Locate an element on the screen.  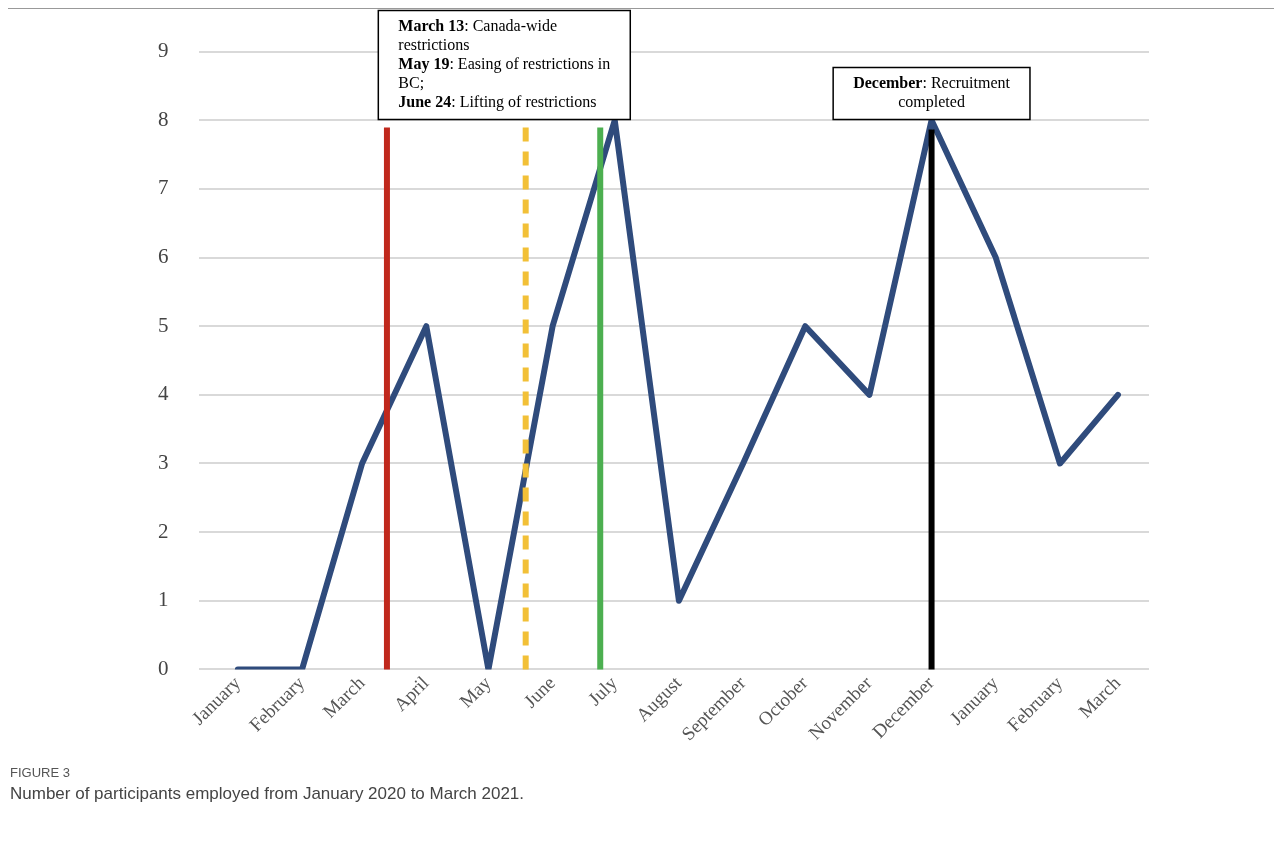
y-tick-label: 8 is located at coordinates (163, 118).